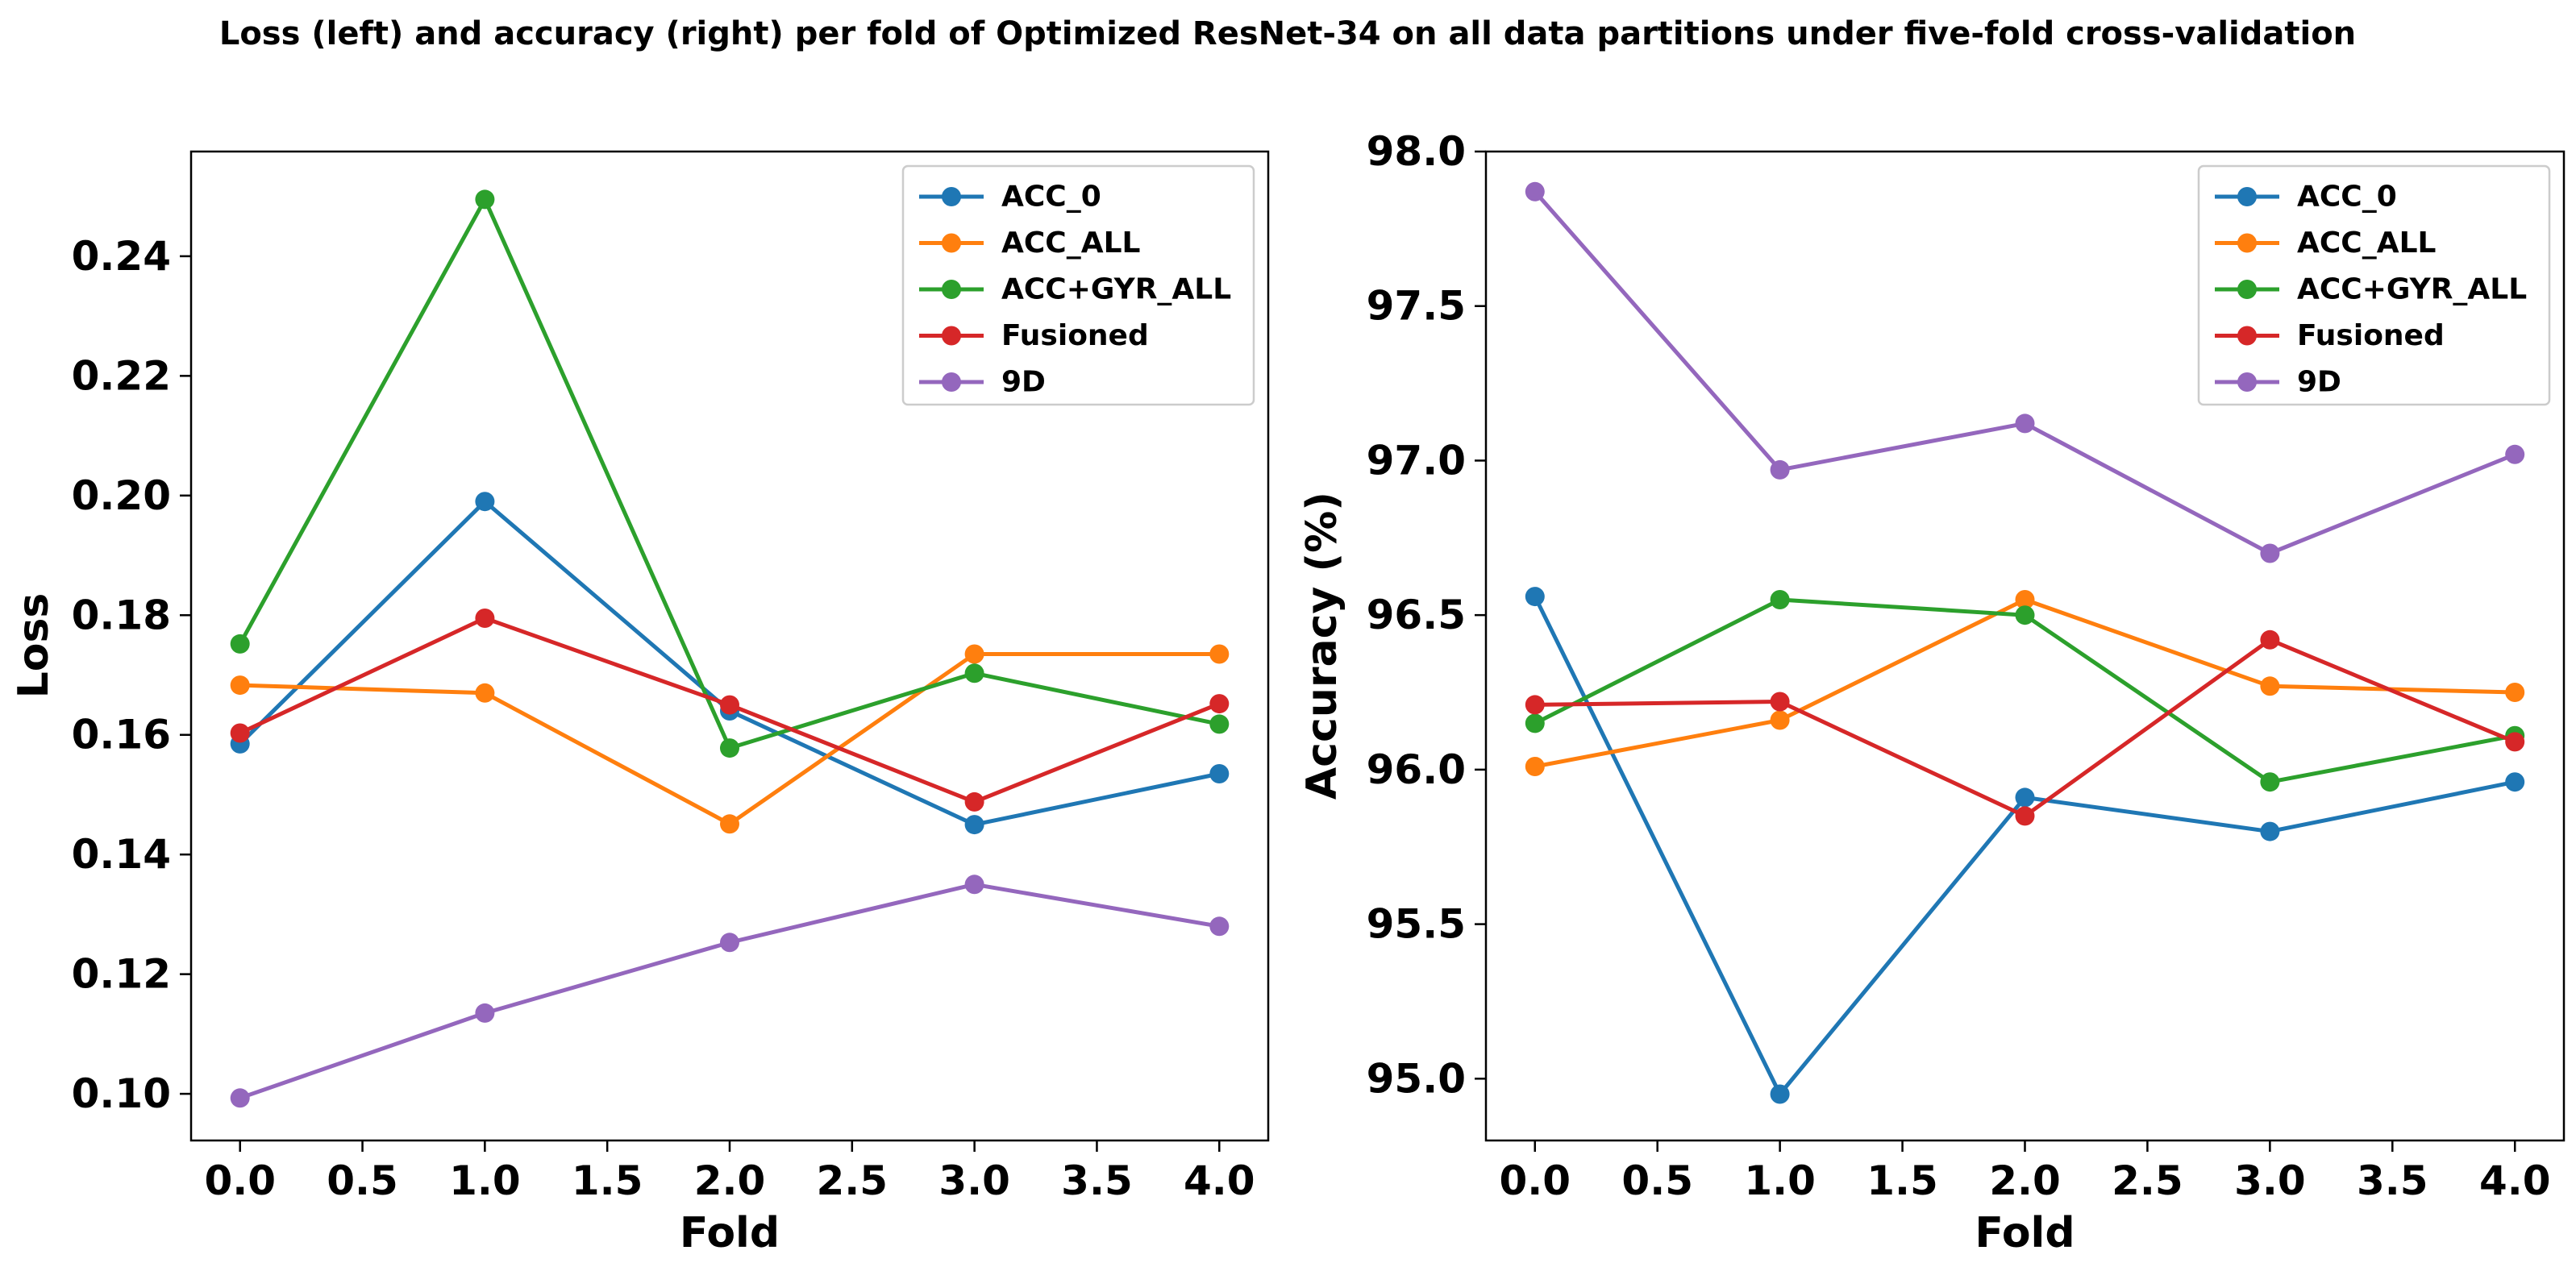 The image size is (2576, 1263). What do you see at coordinates (730, 1233) in the screenshot?
I see `loss-x-axis-label: Fold` at bounding box center [730, 1233].